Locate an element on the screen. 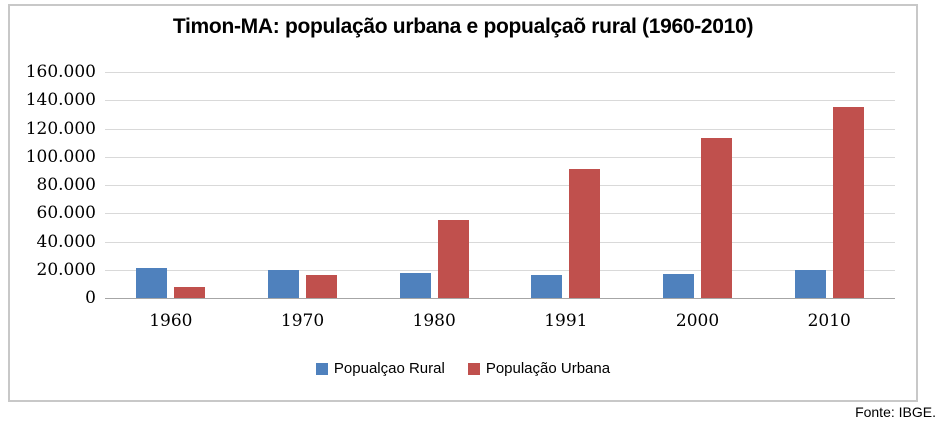 The width and height of the screenshot is (938, 425). x-tick-label: 2010 is located at coordinates (829, 321).